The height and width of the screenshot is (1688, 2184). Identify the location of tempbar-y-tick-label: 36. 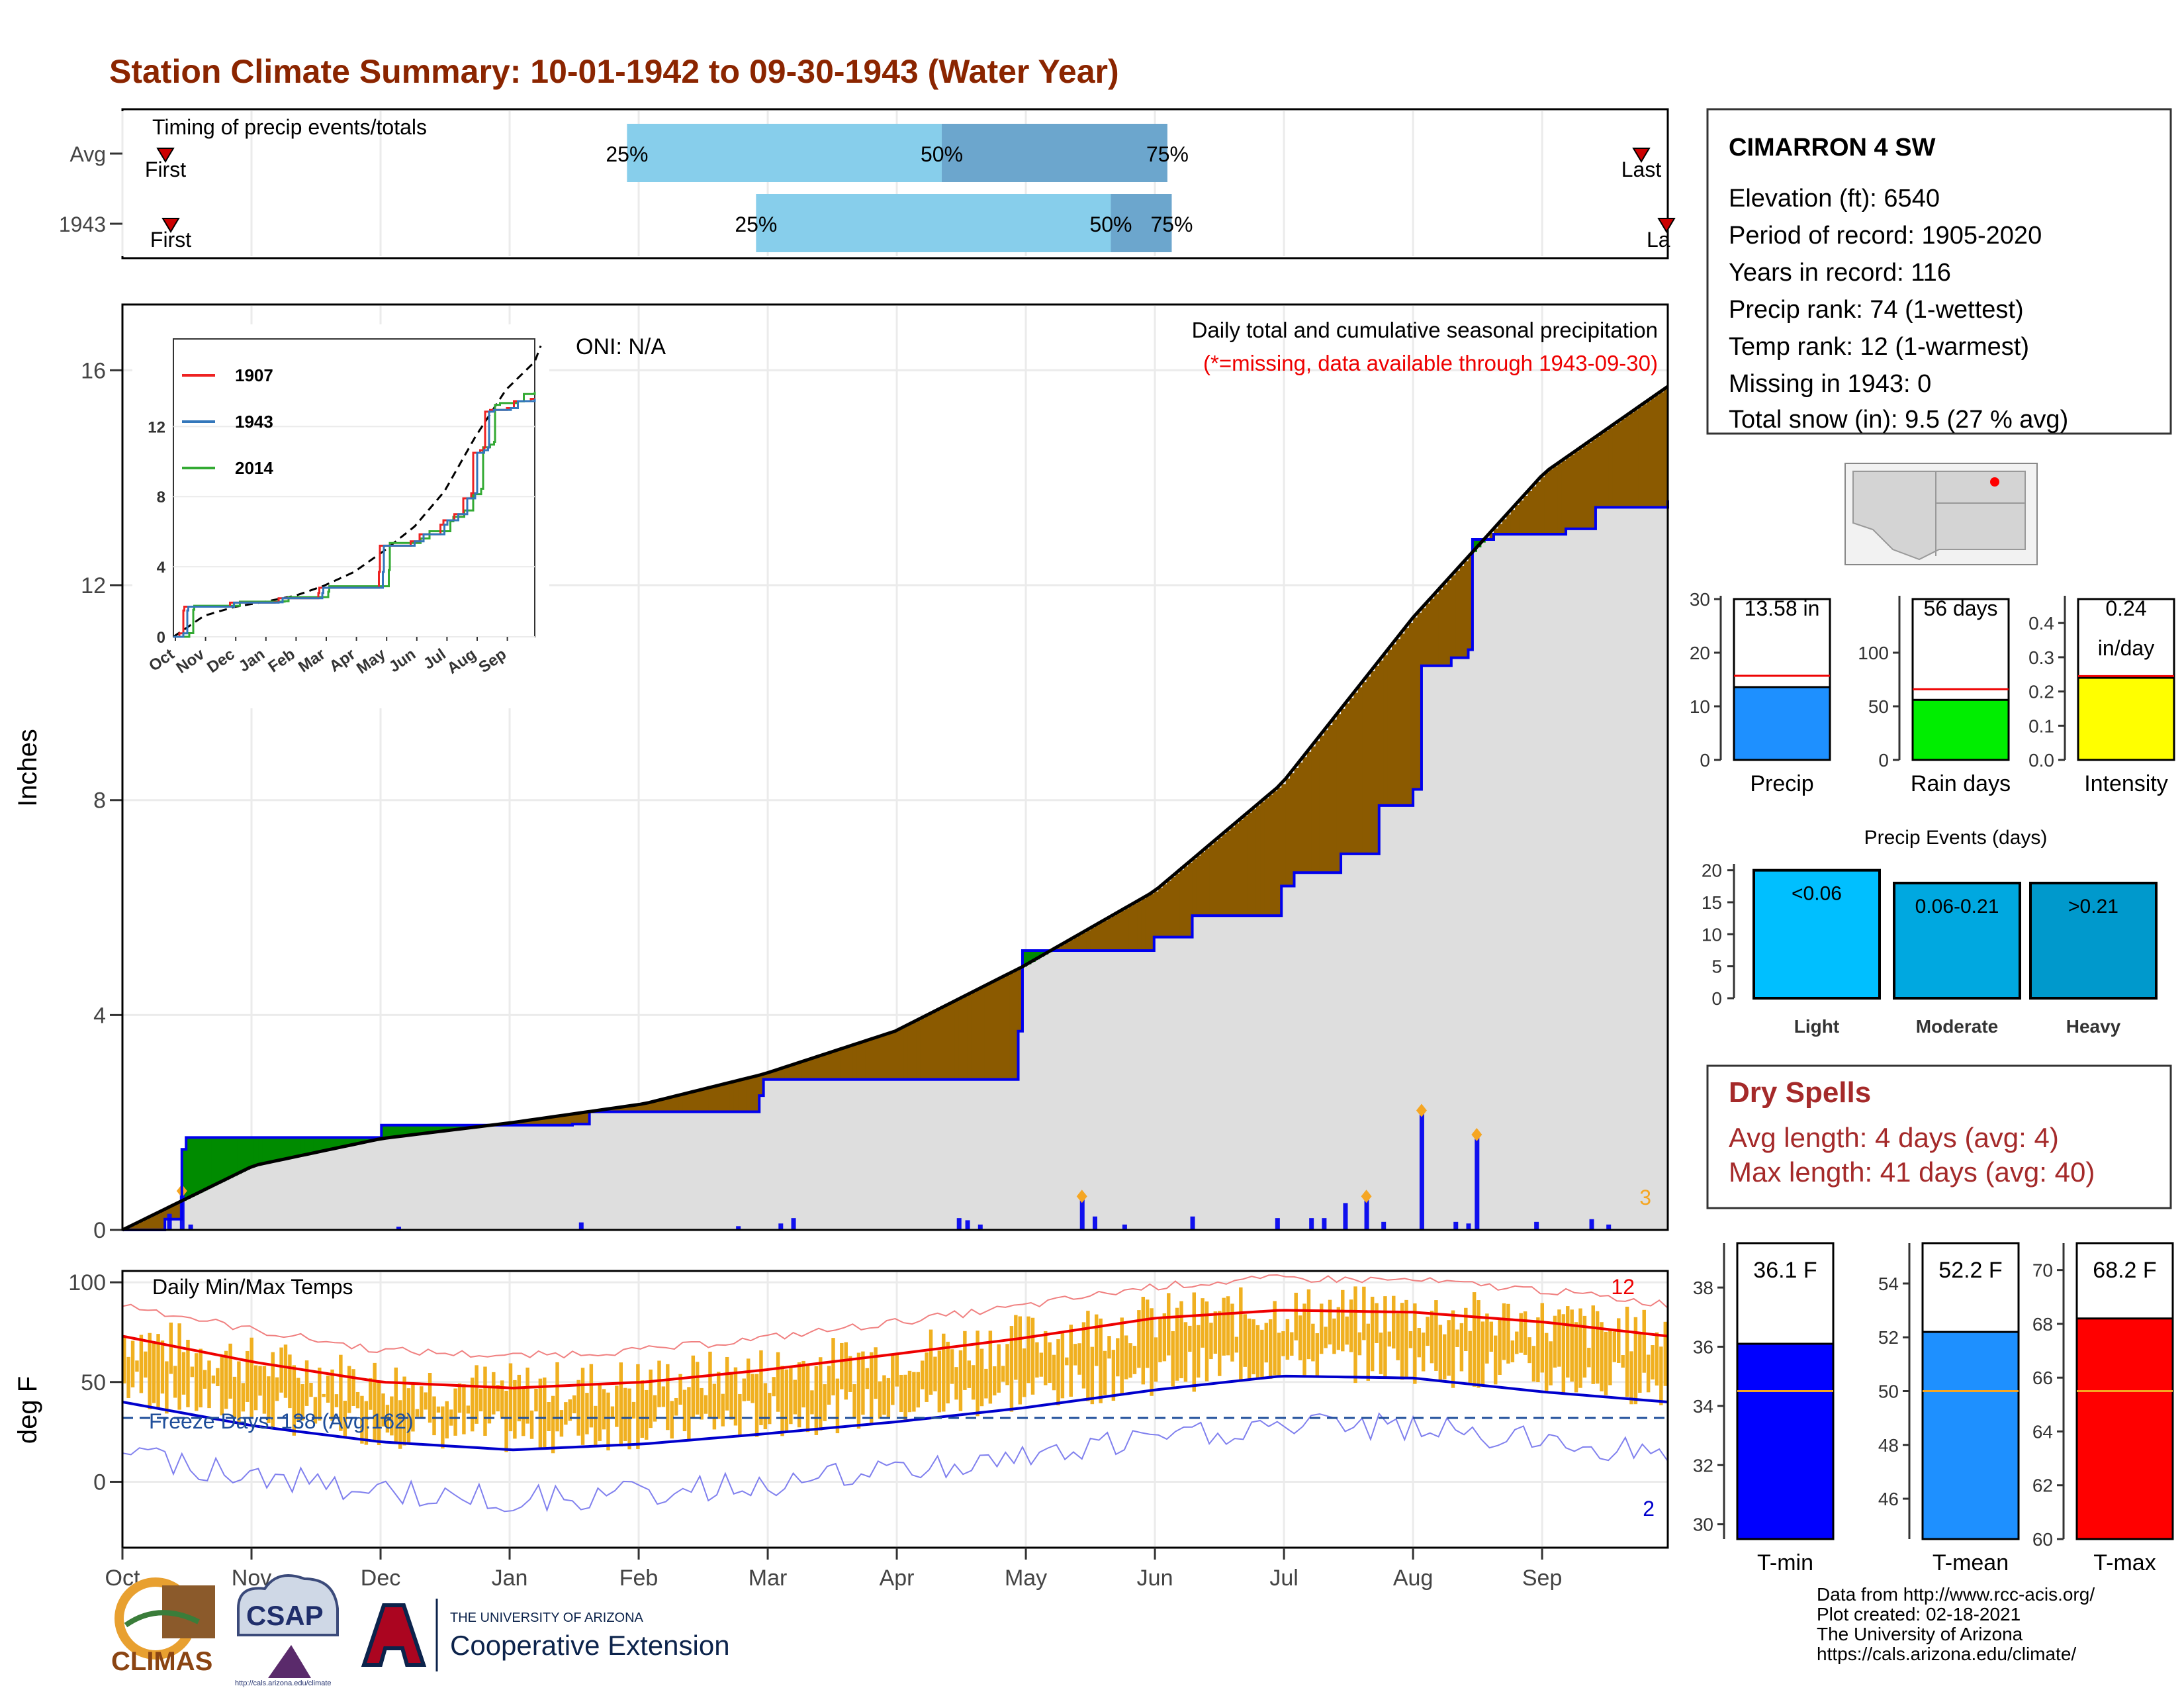
(1703, 1346).